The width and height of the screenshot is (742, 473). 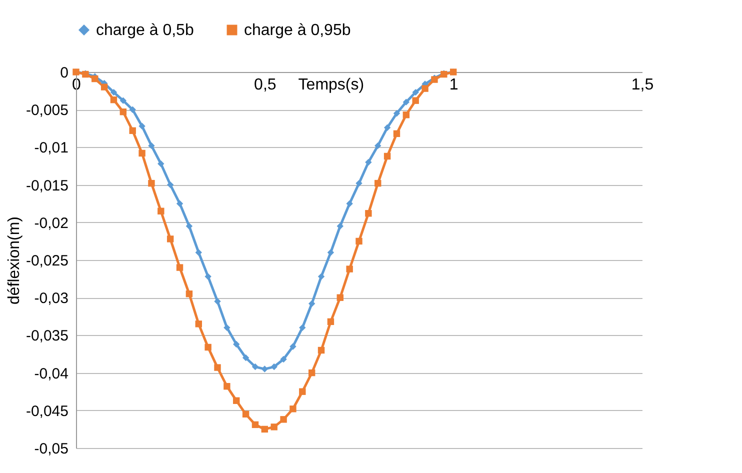 What do you see at coordinates (145, 30) in the screenshot?
I see `legend-label: charge à 0,5b` at bounding box center [145, 30].